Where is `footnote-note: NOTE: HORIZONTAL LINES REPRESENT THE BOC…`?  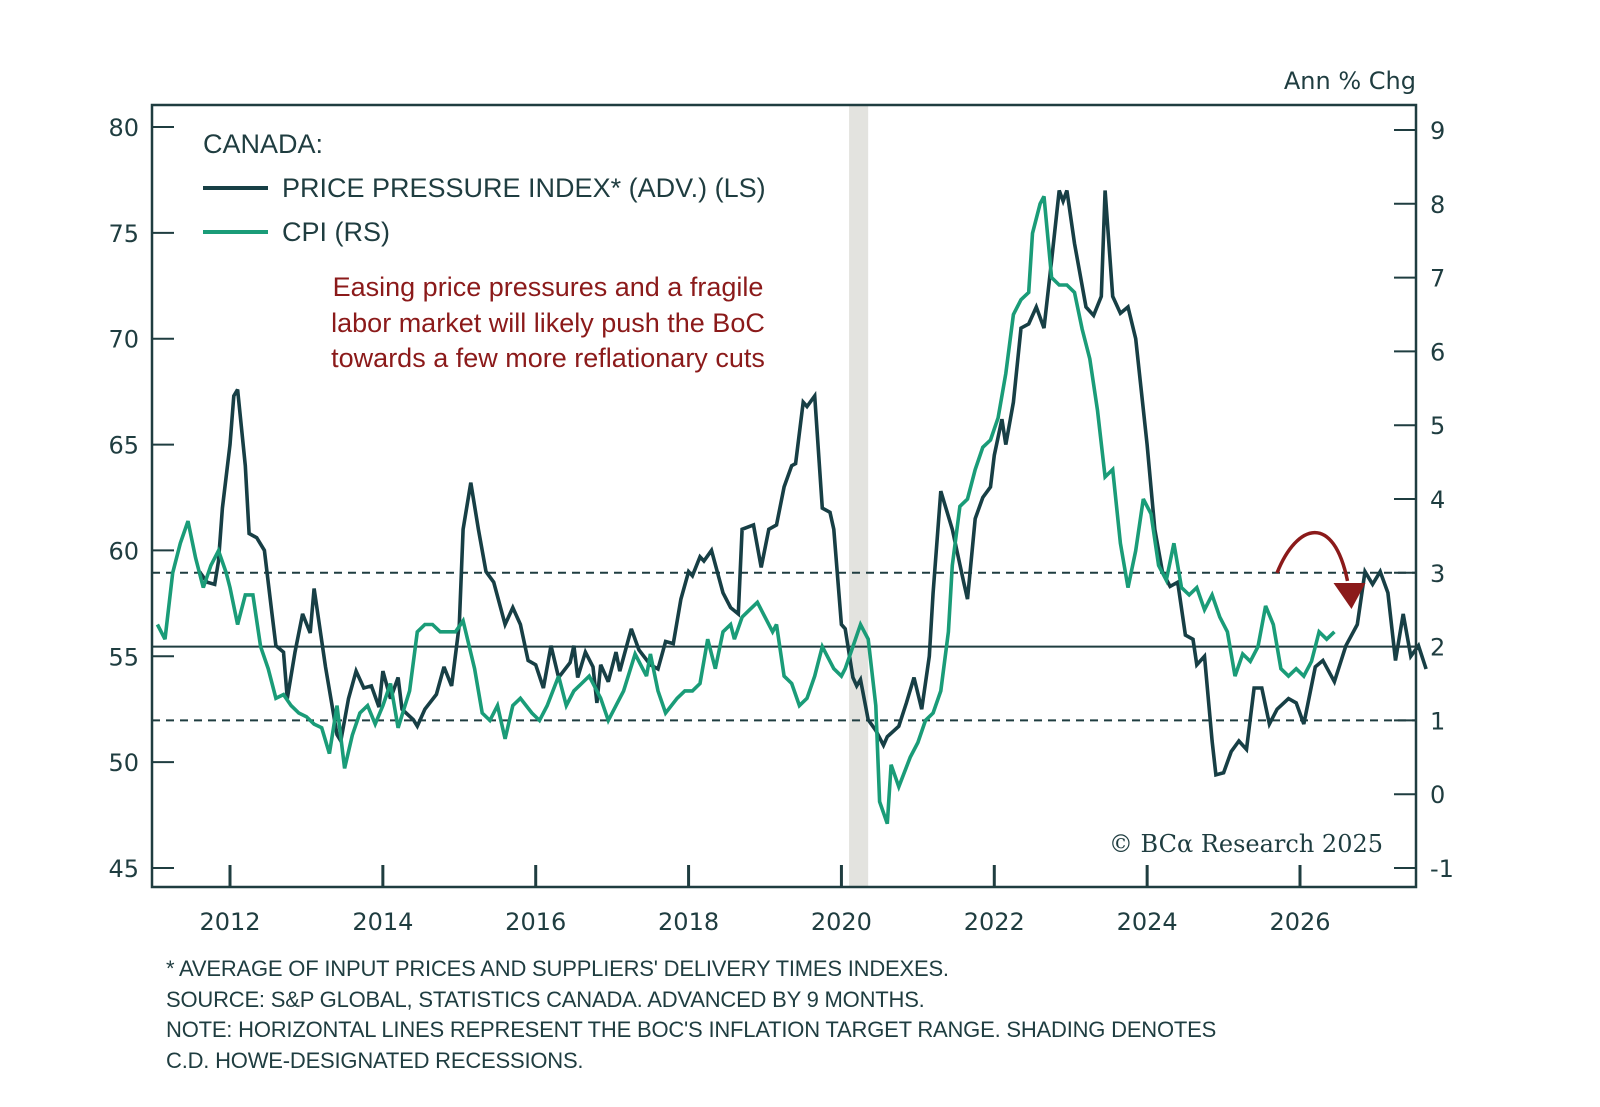
footnote-note: NOTE: HORIZONTAL LINES REPRESENT THE BOC… is located at coordinates (691, 1029).